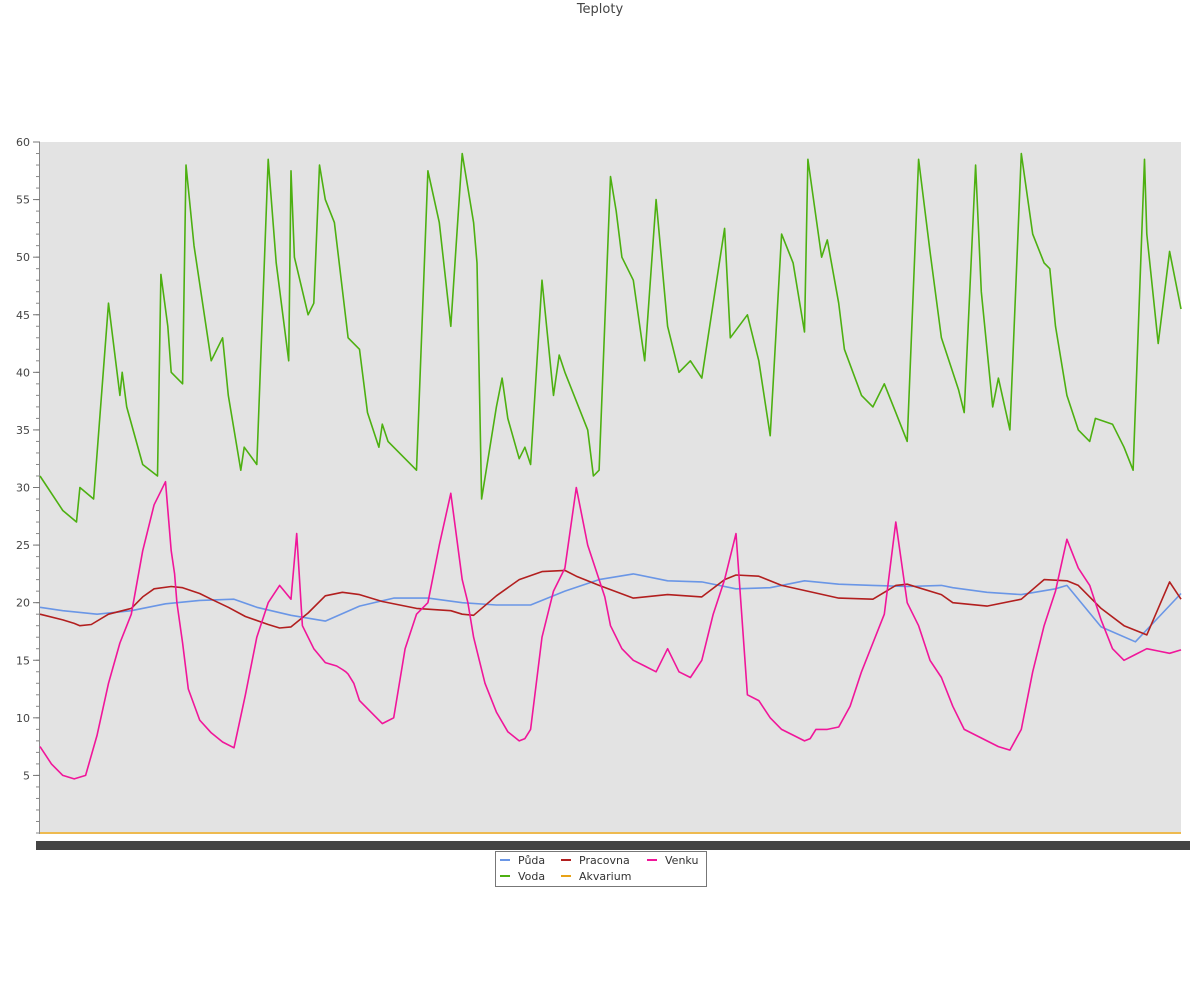 The height and width of the screenshot is (1000, 1200). What do you see at coordinates (23, 718) in the screenshot?
I see `y-tick-label: 10` at bounding box center [23, 718].